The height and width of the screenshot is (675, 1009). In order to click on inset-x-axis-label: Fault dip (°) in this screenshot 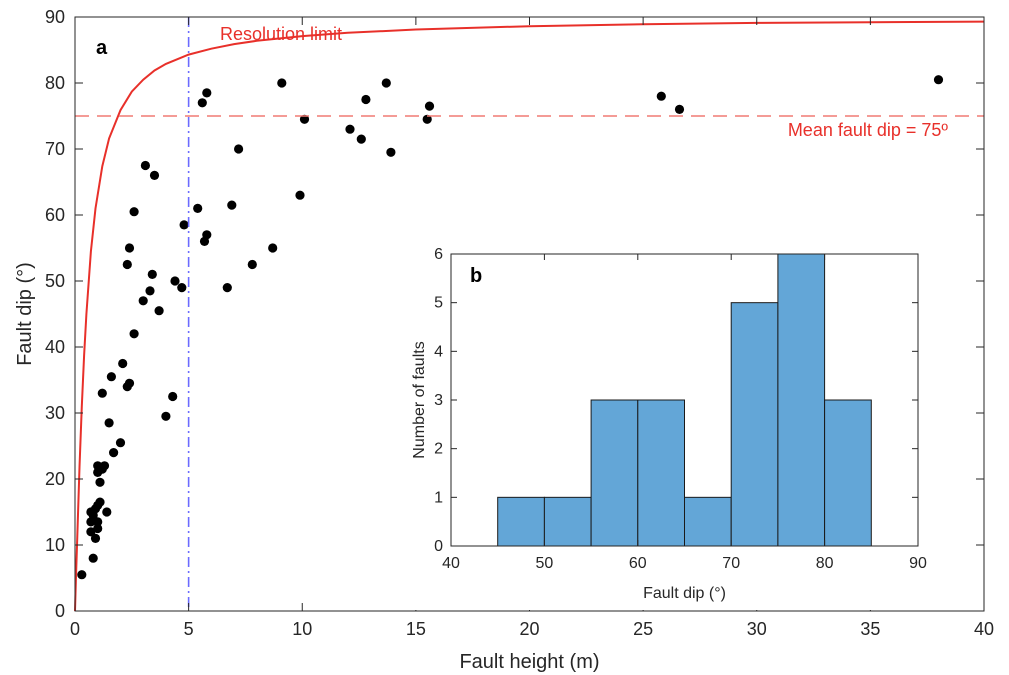, I will do `click(684, 593)`.